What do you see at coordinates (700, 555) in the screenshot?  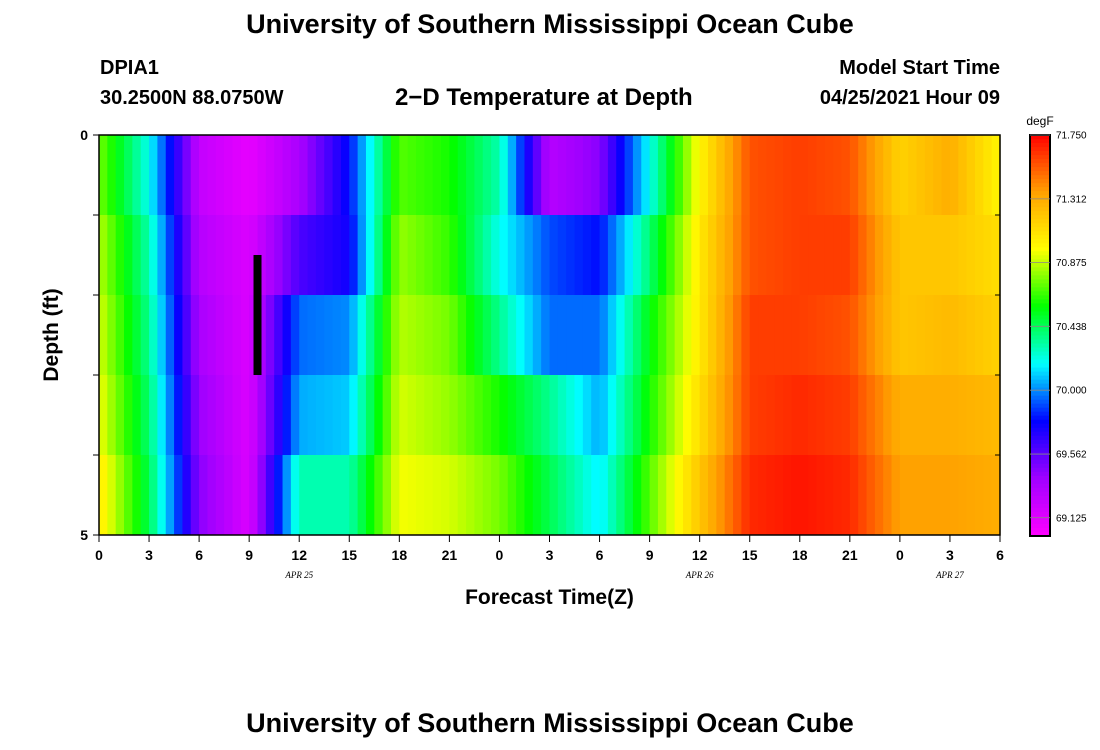 I see `x-tick-label: 12` at bounding box center [700, 555].